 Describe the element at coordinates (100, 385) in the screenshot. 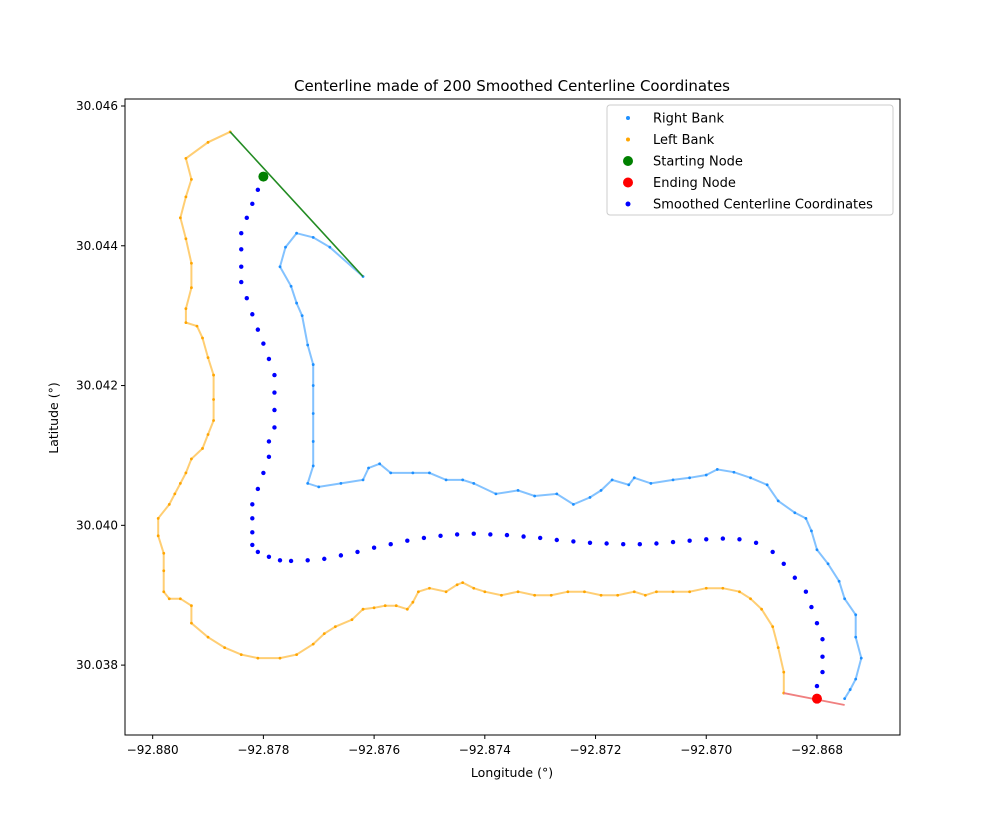

I see `y-axis-ticks: 30.038 30.040 30.042 30.044 30.046` at that location.